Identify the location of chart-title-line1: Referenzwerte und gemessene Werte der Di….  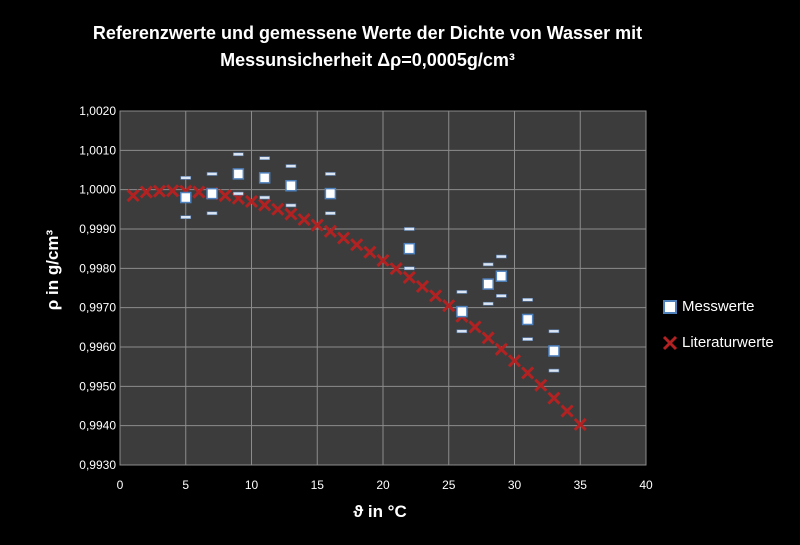
(367, 33).